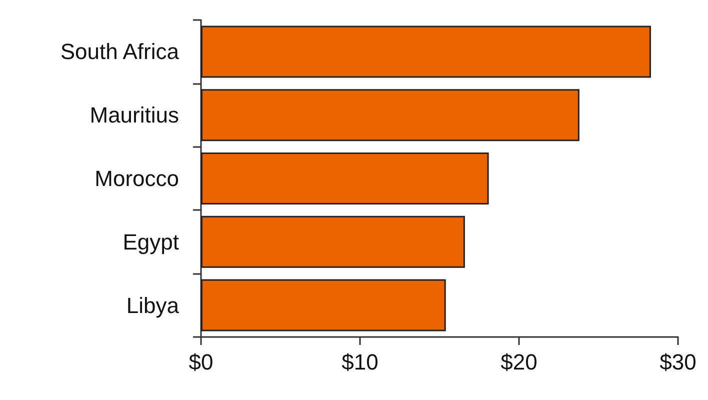  What do you see at coordinates (360, 362) in the screenshot?
I see `x-tick-label: $10` at bounding box center [360, 362].